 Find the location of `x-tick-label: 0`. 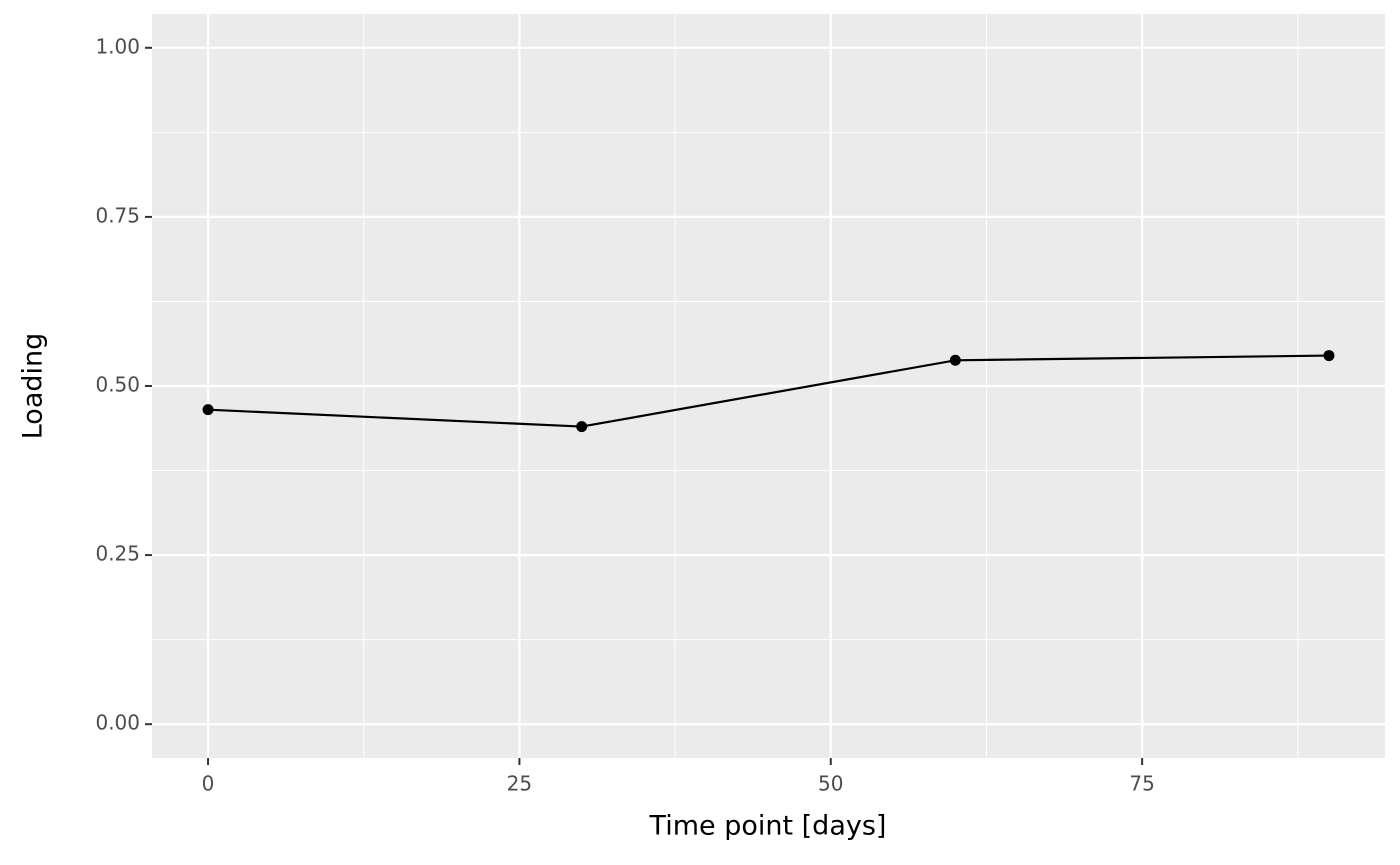

x-tick-label: 0 is located at coordinates (208, 784).